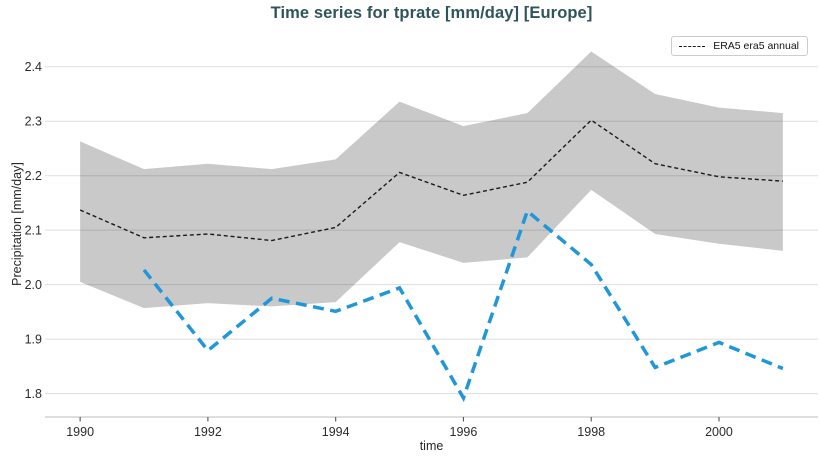  What do you see at coordinates (33, 176) in the screenshot?
I see `y-tick-label: 2.2` at bounding box center [33, 176].